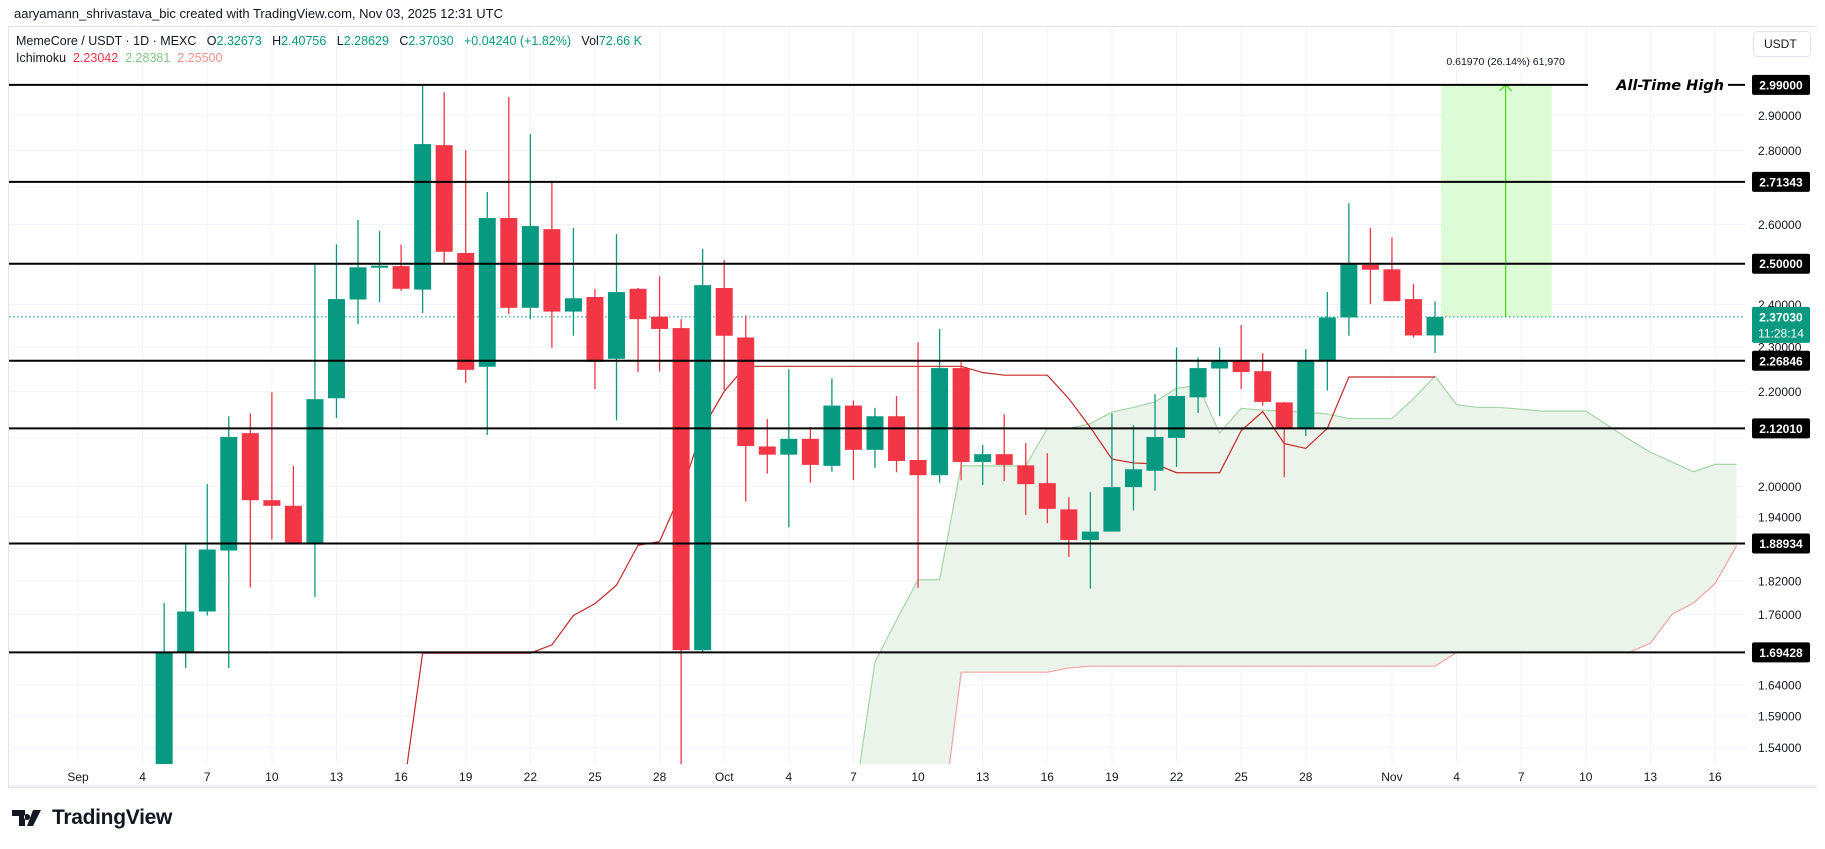  I want to click on x-tick-label: 4, so click(788, 777).